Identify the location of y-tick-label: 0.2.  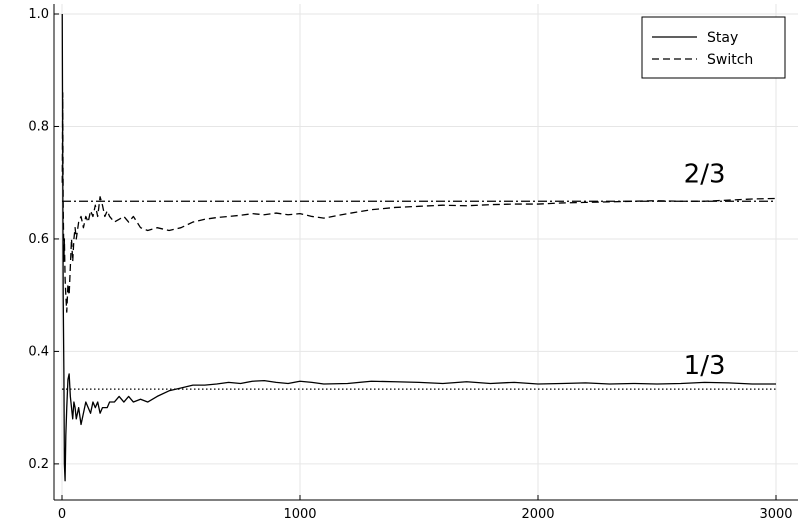
(38, 464).